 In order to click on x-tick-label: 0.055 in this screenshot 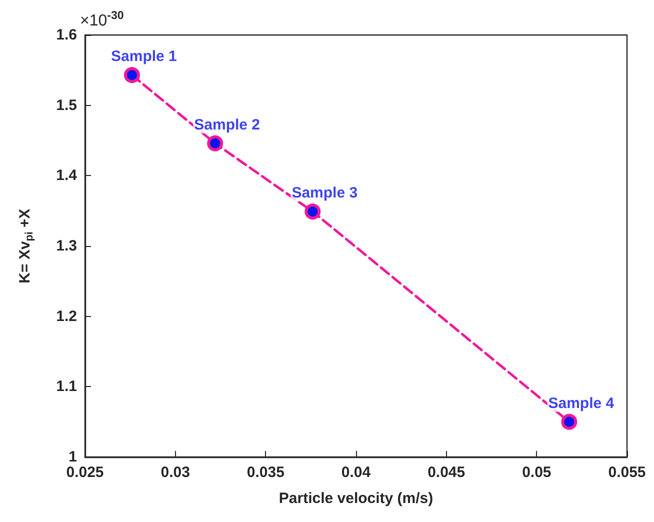, I will do `click(627, 472)`.